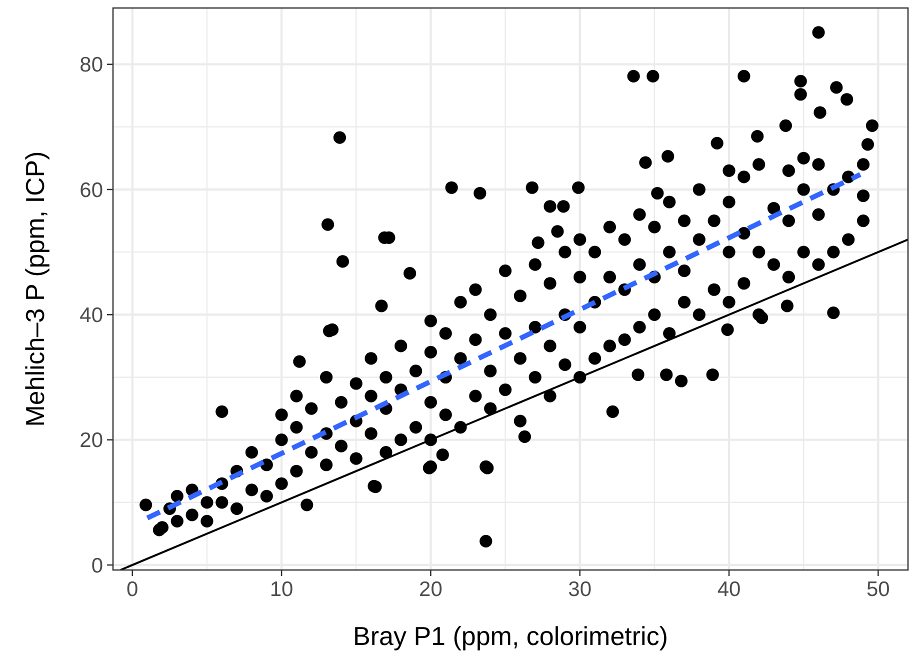  I want to click on x-tick-label: 50, so click(878, 589).